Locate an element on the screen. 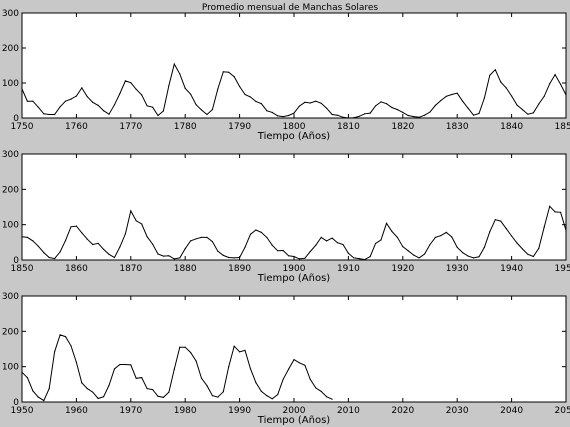 This screenshot has width=570, height=427. figure-title: Promedio mensual de Manchas Solares is located at coordinates (290, 8).